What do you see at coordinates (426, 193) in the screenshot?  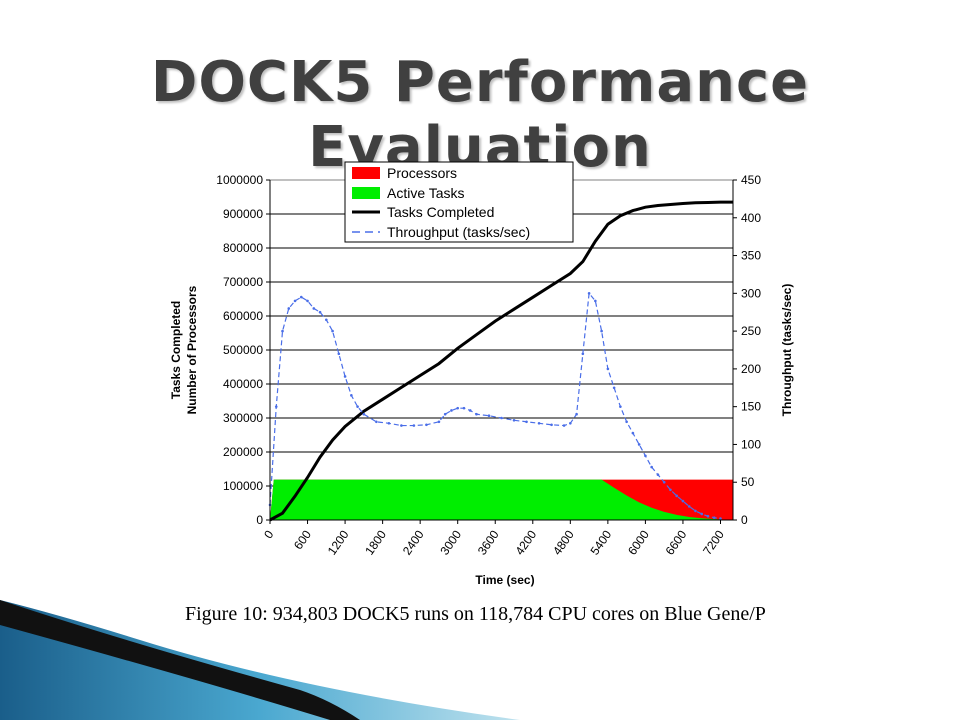 I see `legend-label-active-tasks: Active Tasks` at bounding box center [426, 193].